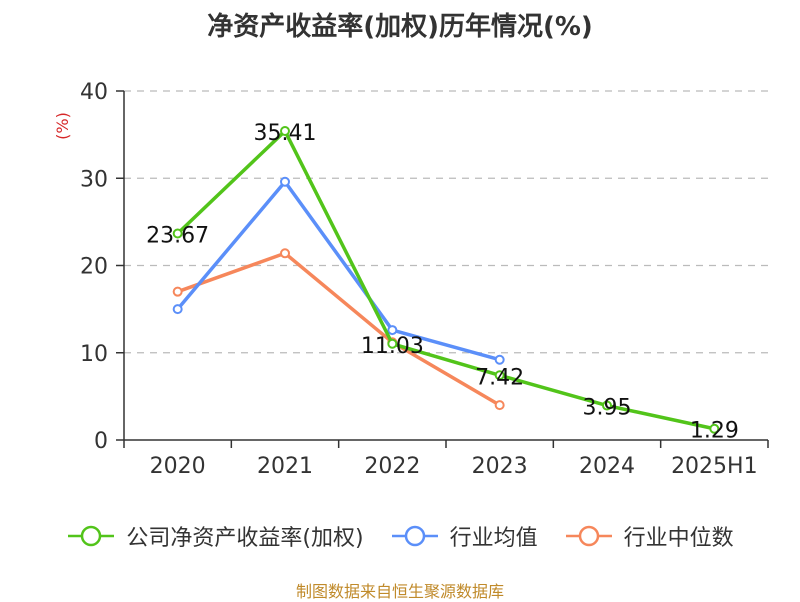 This screenshot has height=602, width=800. I want to click on data-label: 35.41, so click(285, 133).